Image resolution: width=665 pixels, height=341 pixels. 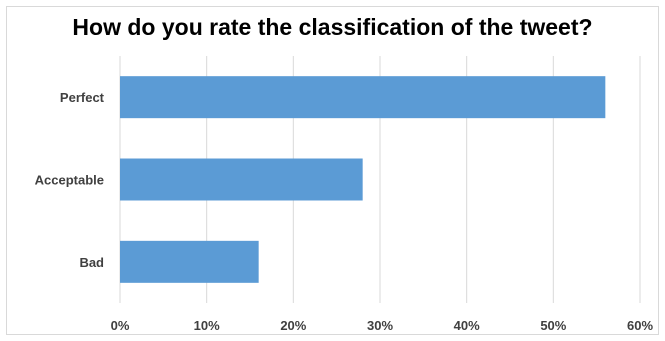 What do you see at coordinates (82, 97) in the screenshot?
I see `category-label-perfect: Perfect` at bounding box center [82, 97].